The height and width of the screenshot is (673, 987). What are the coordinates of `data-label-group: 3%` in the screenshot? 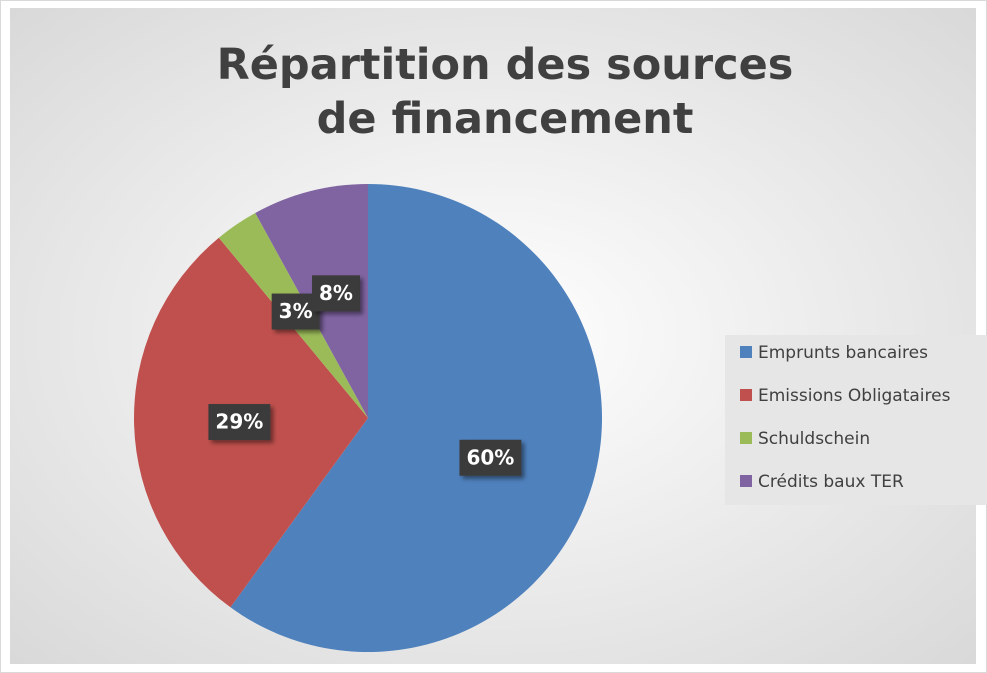 It's located at (295, 311).